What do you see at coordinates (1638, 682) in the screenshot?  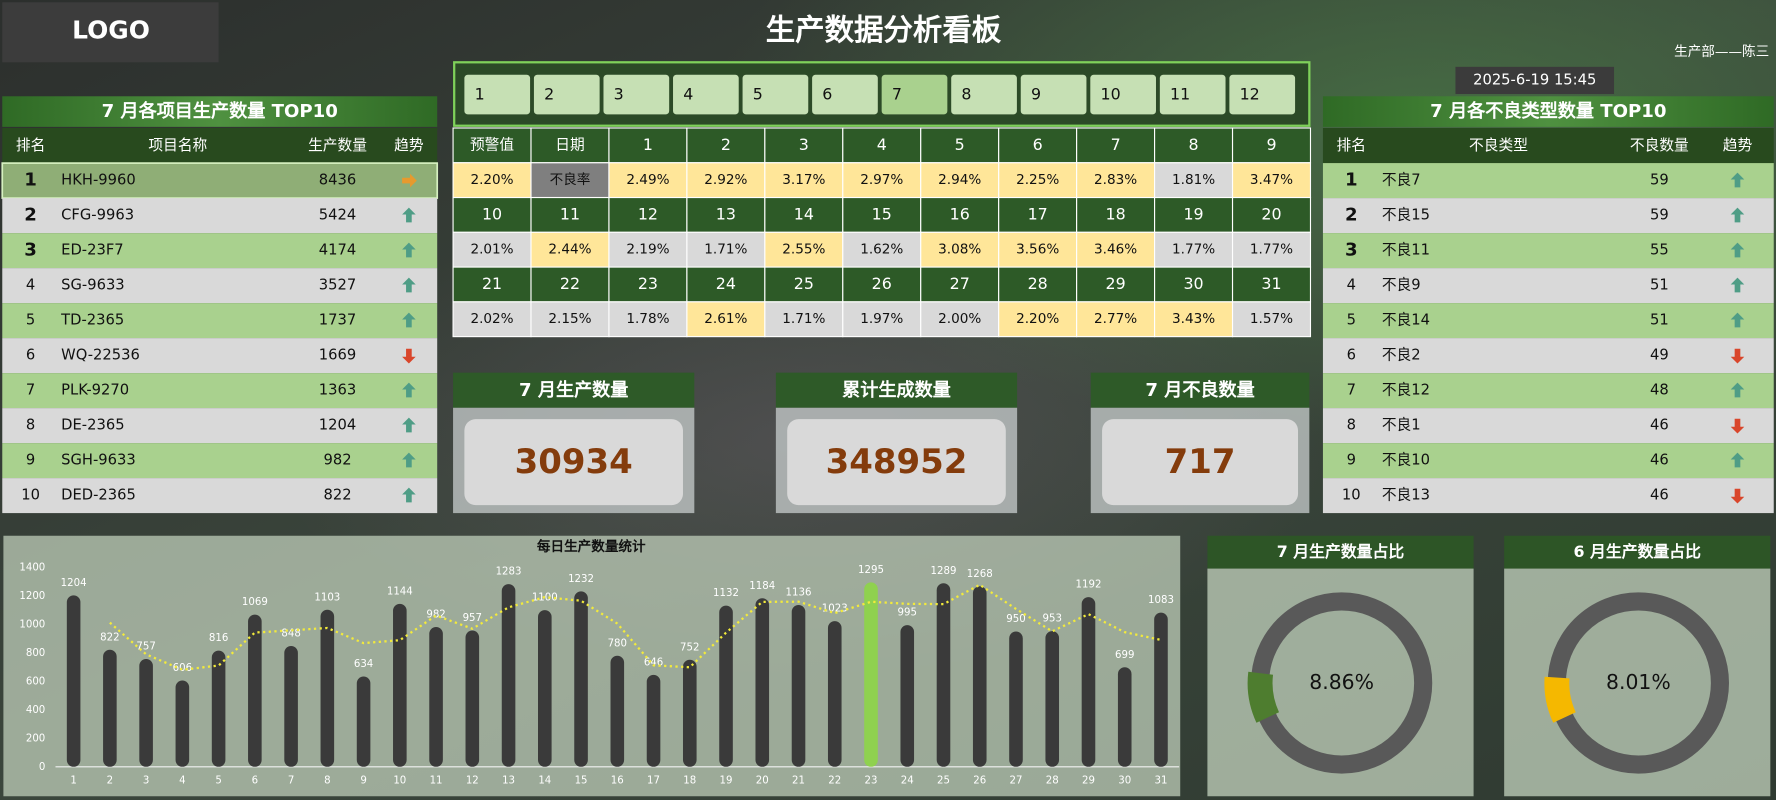 I see `donut-label: 8.01%` at bounding box center [1638, 682].